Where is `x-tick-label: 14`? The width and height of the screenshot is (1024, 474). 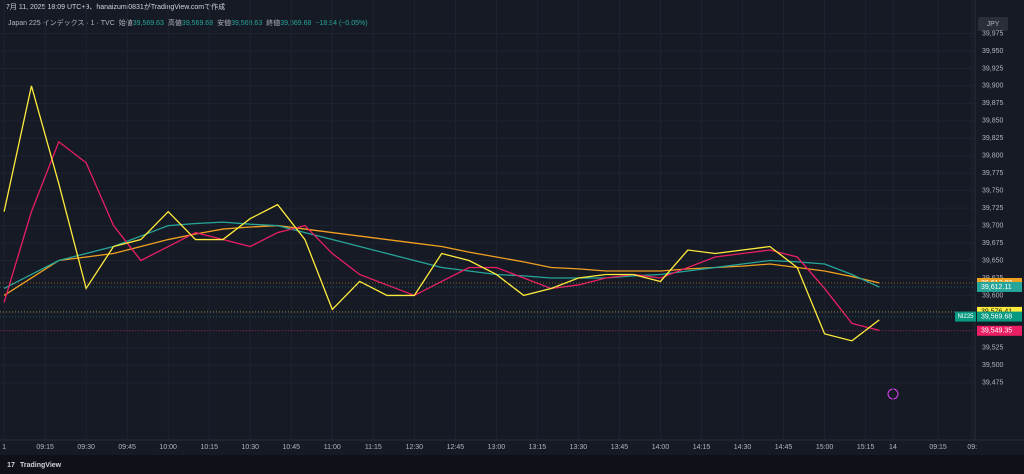
x-tick-label: 14 is located at coordinates (893, 447).